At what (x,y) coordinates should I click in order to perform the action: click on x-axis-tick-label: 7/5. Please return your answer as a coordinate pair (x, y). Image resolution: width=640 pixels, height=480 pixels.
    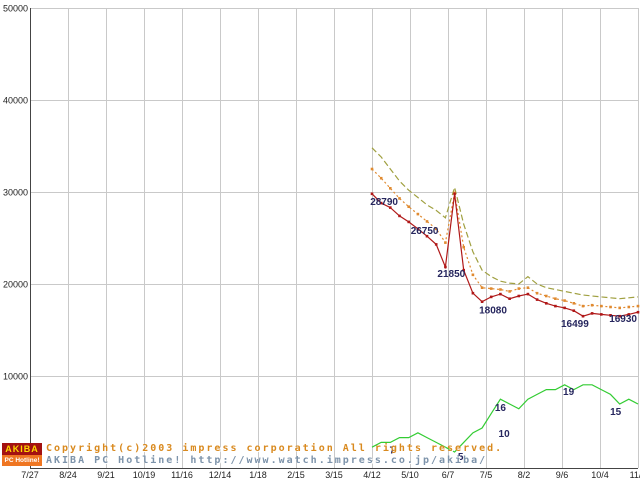
    Looking at the image, I should click on (486, 475).